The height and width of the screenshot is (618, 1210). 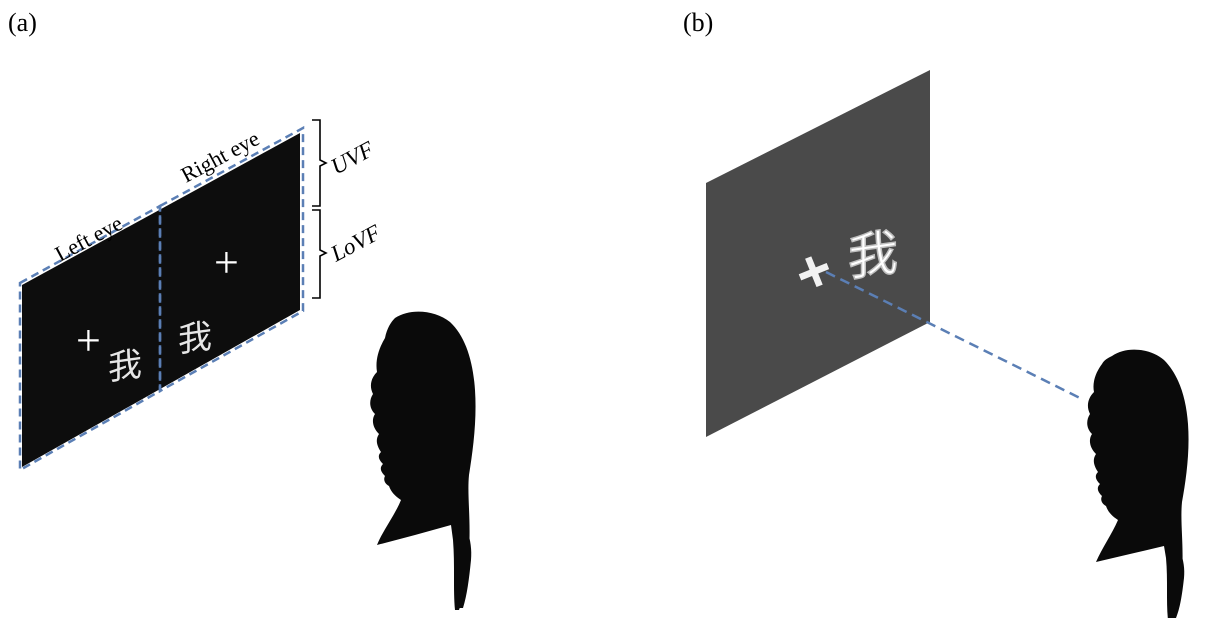 I want to click on stimulus-character: 我, so click(x=873, y=255).